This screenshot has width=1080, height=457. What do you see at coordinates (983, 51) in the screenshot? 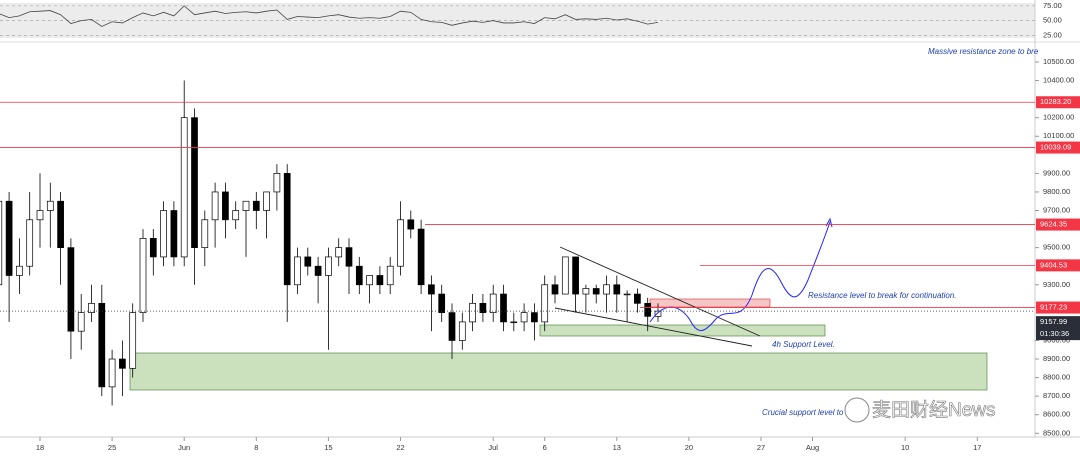
I see `annotation: Massive resistance zone to bre` at bounding box center [983, 51].